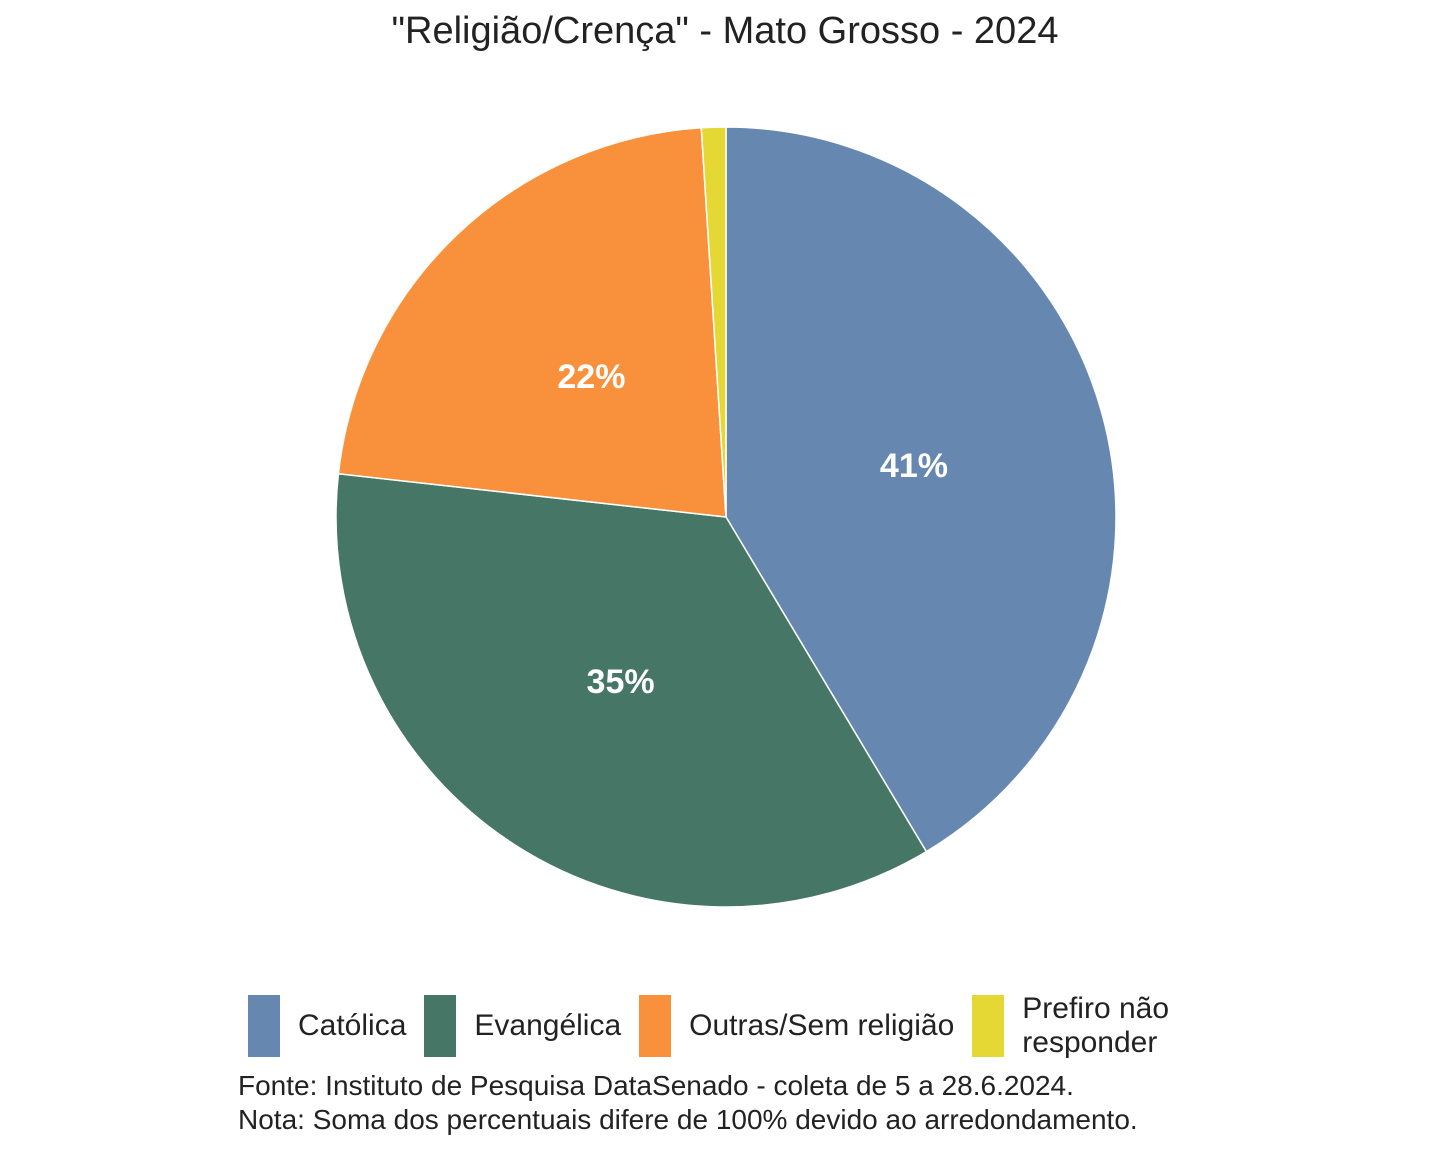 This screenshot has height=1152, width=1440. What do you see at coordinates (1096, 1025) in the screenshot?
I see `legend-label: Prefiro não responder` at bounding box center [1096, 1025].